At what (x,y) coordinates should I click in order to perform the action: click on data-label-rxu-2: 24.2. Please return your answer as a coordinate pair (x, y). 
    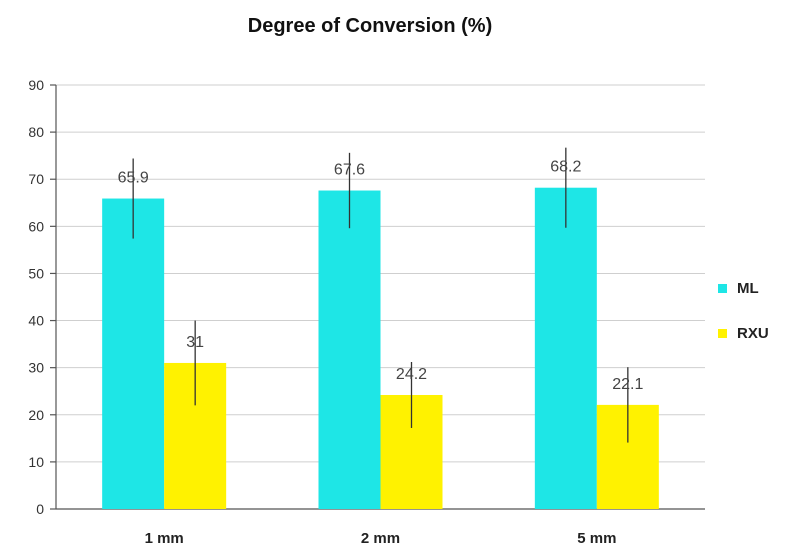
    Looking at the image, I should click on (411, 374).